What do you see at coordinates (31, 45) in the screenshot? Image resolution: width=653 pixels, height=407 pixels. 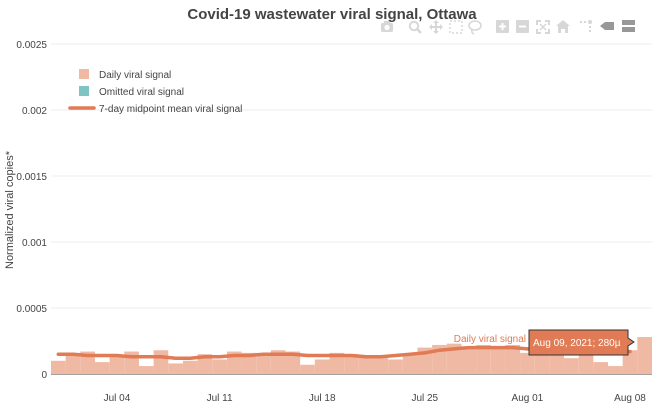 I see `y-tick-label: 0.0025` at bounding box center [31, 45].